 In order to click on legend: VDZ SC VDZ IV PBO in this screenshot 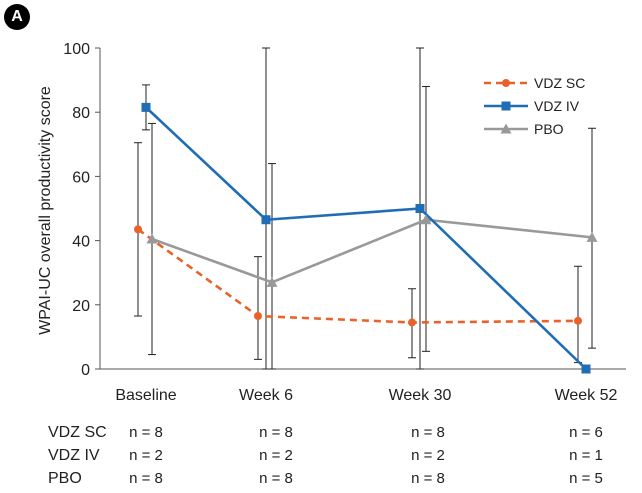, I will do `click(534, 106)`.